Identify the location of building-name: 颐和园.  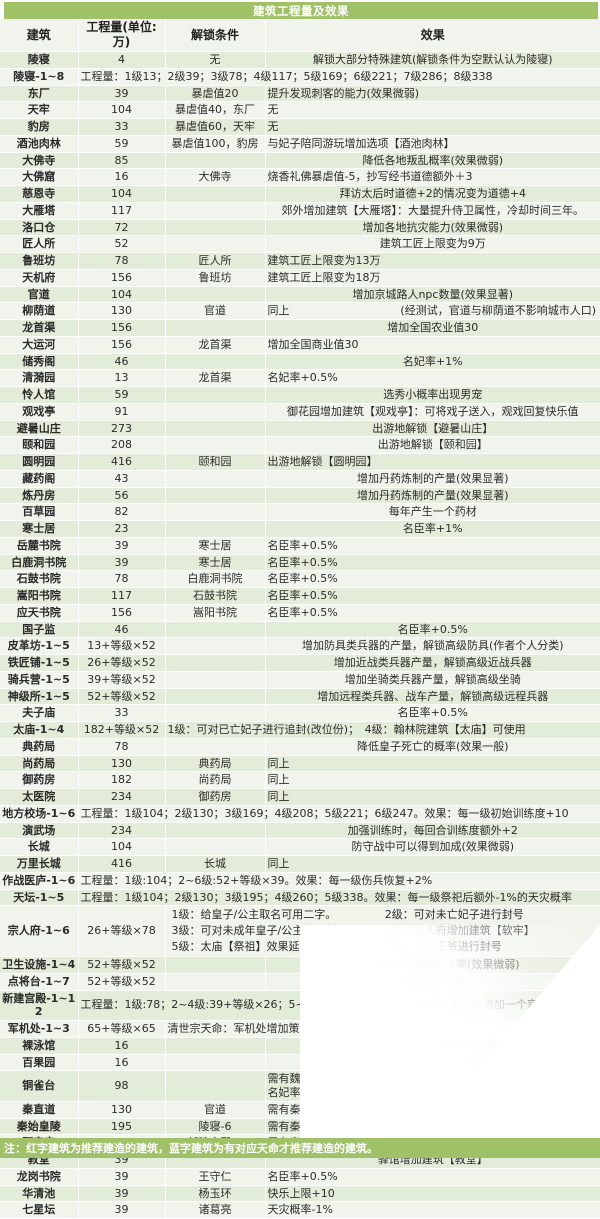
(39, 445).